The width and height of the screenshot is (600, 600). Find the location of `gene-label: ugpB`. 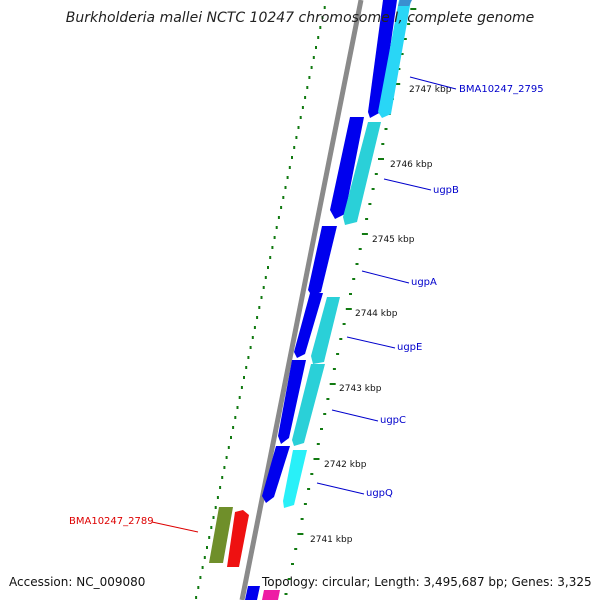

gene-label: ugpB is located at coordinates (446, 190).